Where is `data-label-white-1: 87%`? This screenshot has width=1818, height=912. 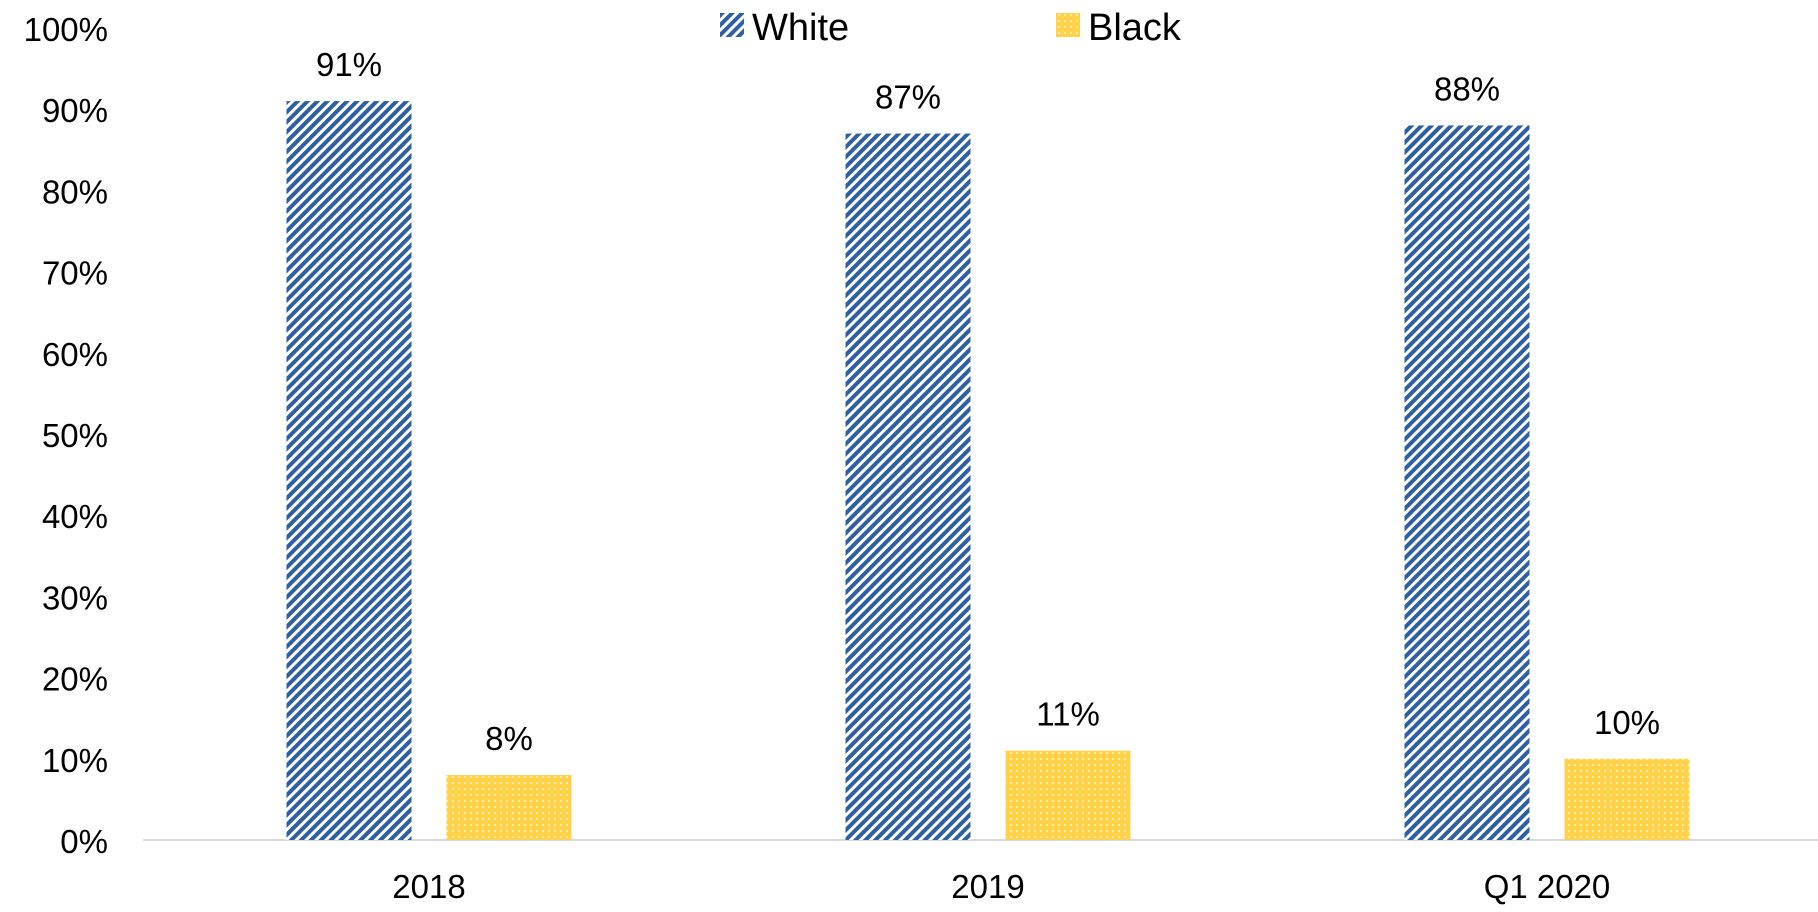 data-label-white-1: 87% is located at coordinates (908, 97).